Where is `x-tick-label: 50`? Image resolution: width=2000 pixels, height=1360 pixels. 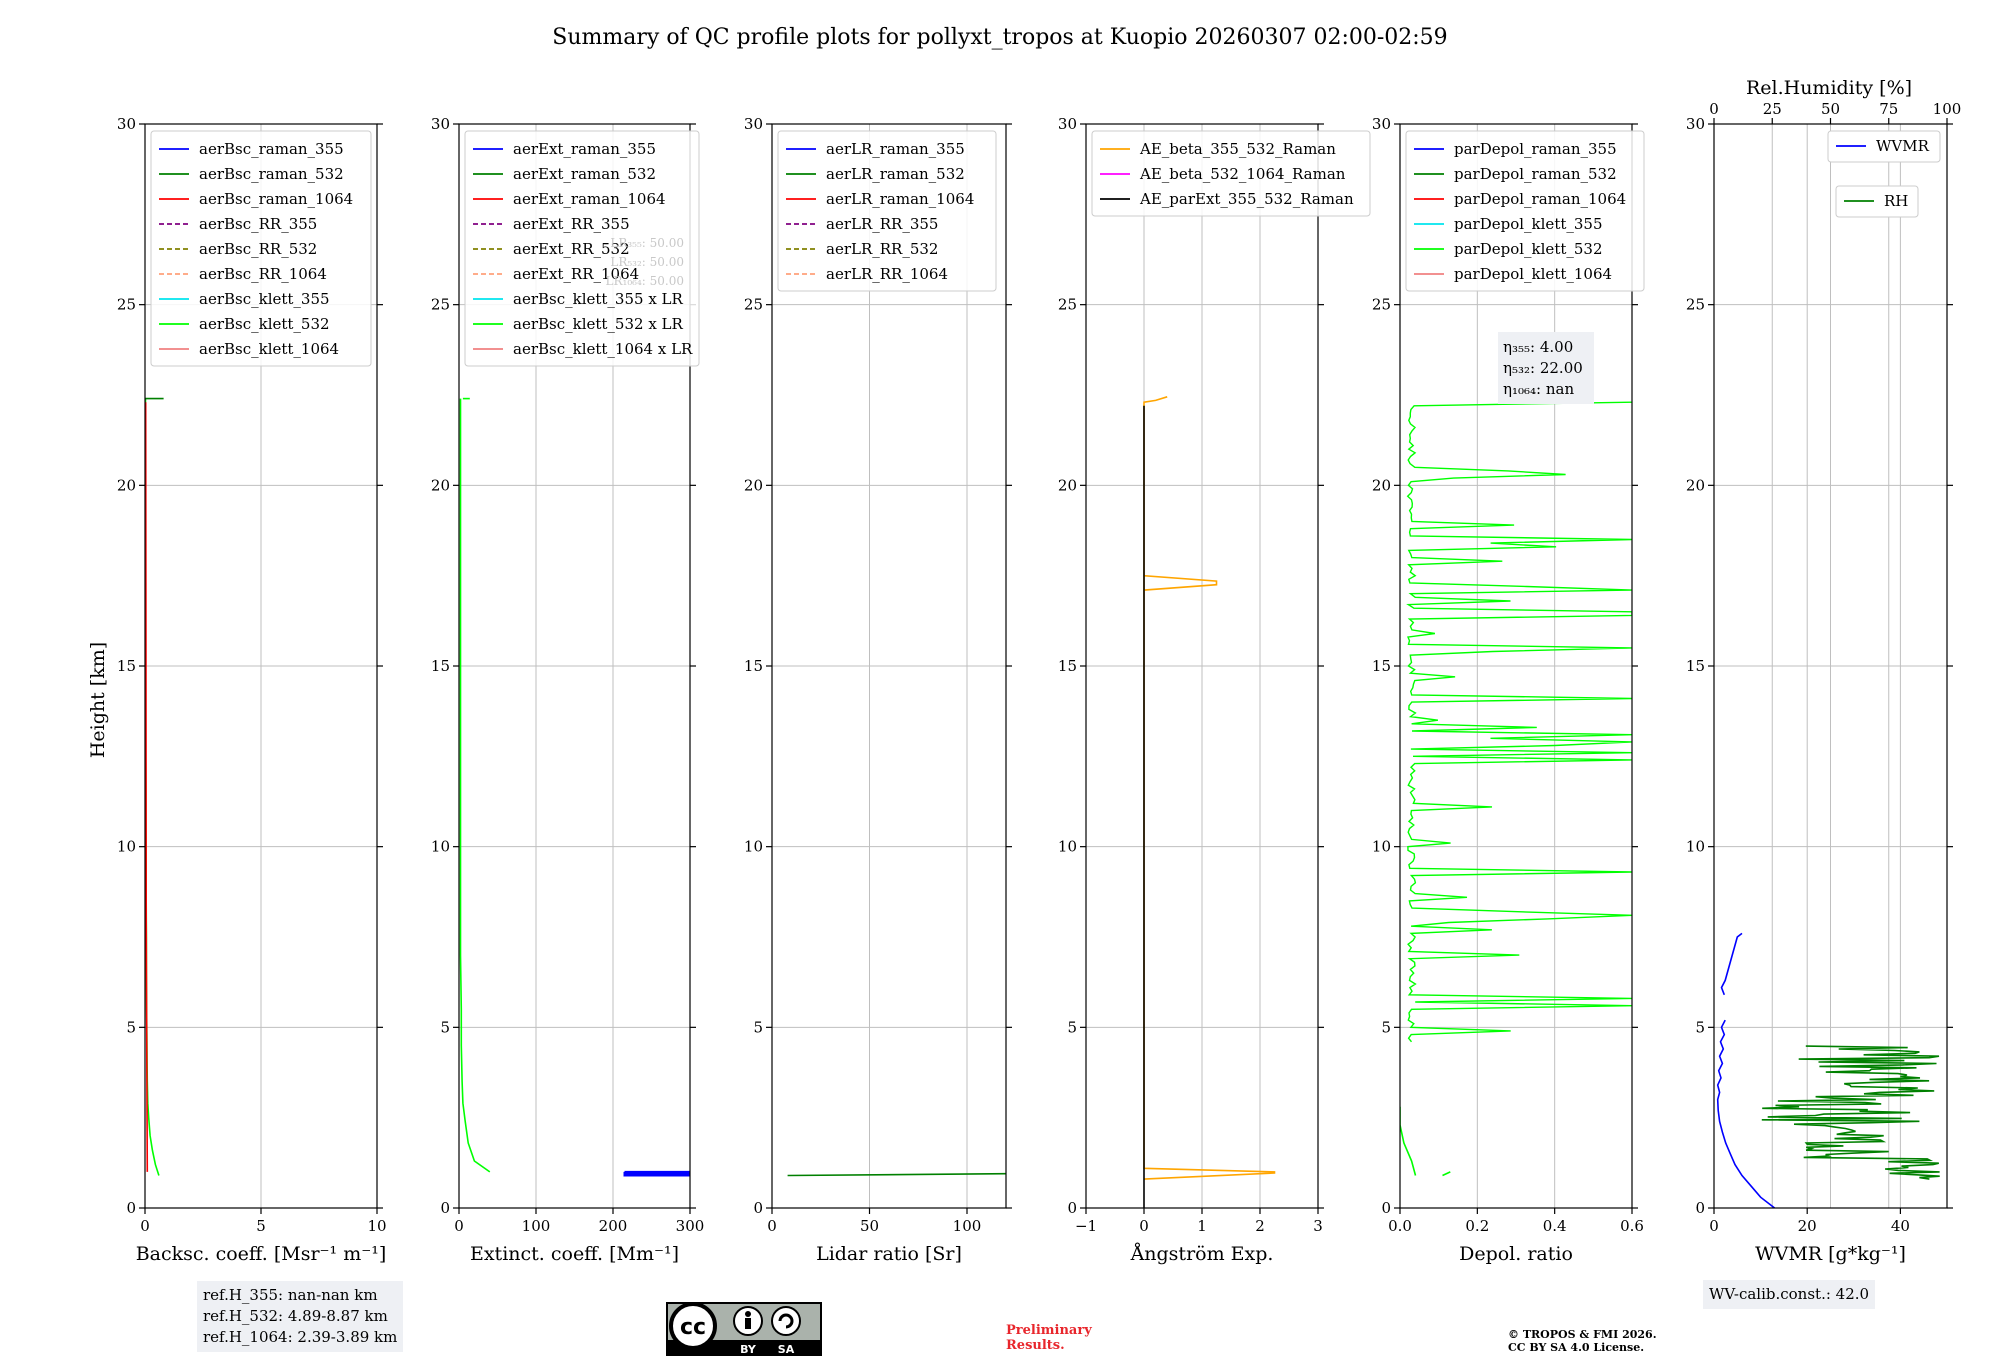 x-tick-label: 50 is located at coordinates (869, 1226).